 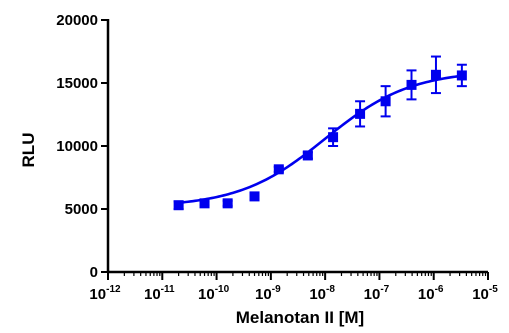 I want to click on x-tick-label: 10⁻⁵, so click(x=485, y=293).